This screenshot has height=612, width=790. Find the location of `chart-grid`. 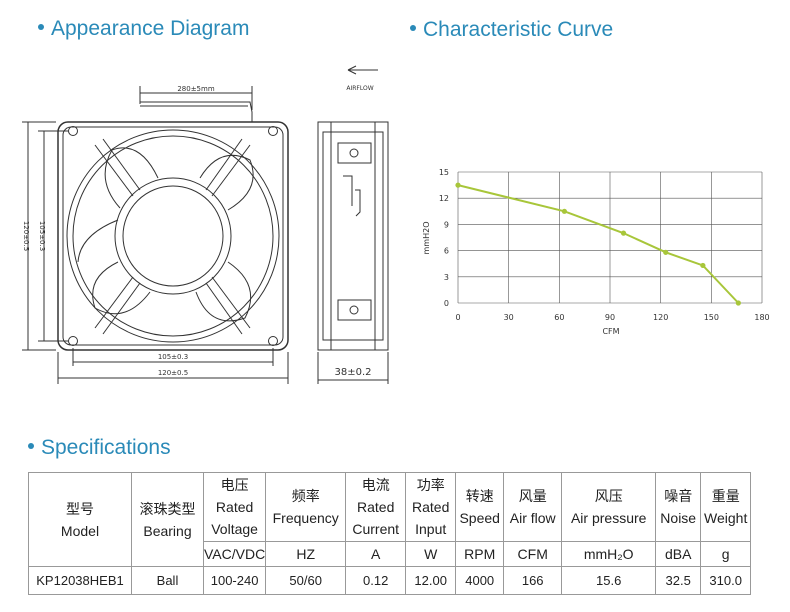

chart-grid is located at coordinates (610, 237).